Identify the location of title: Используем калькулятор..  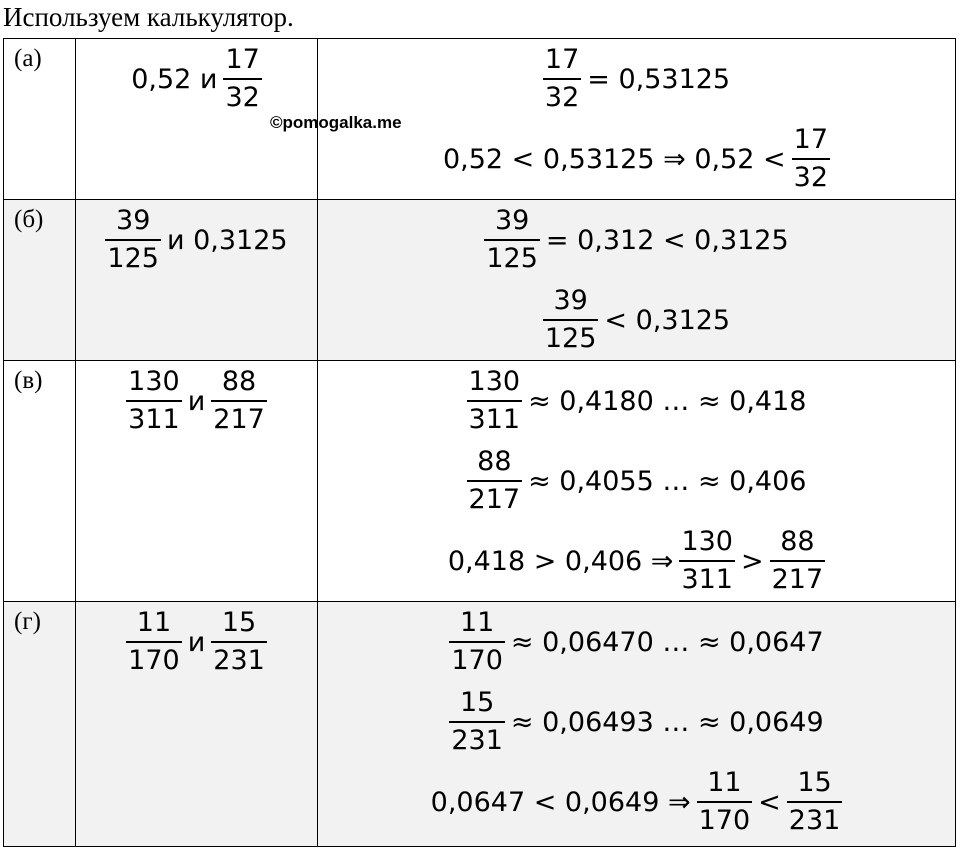
(148, 17).